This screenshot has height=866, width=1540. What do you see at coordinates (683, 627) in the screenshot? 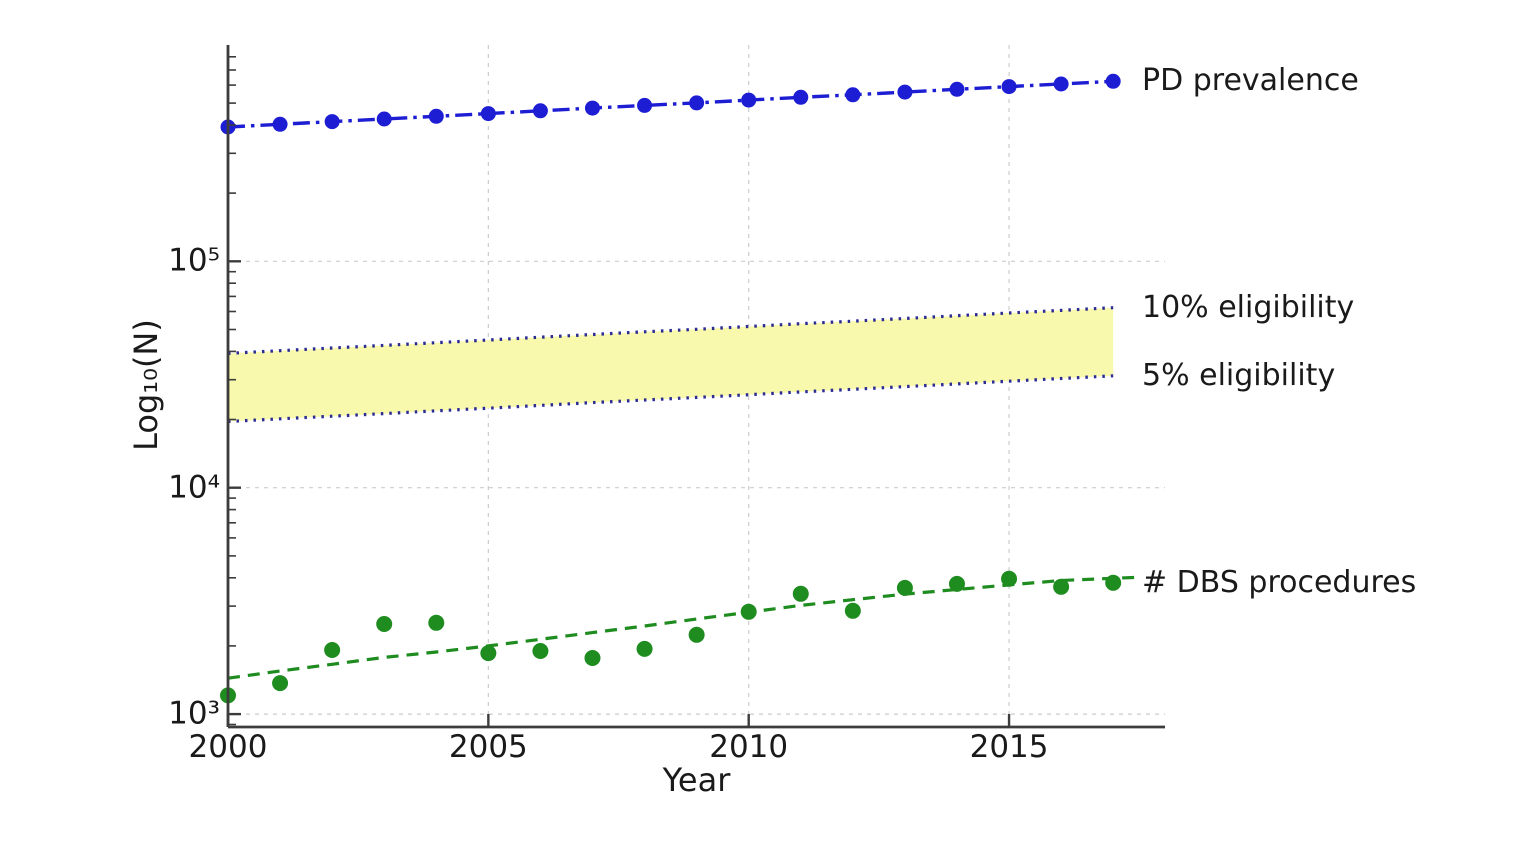
I see `dbs-trend-line` at bounding box center [683, 627].